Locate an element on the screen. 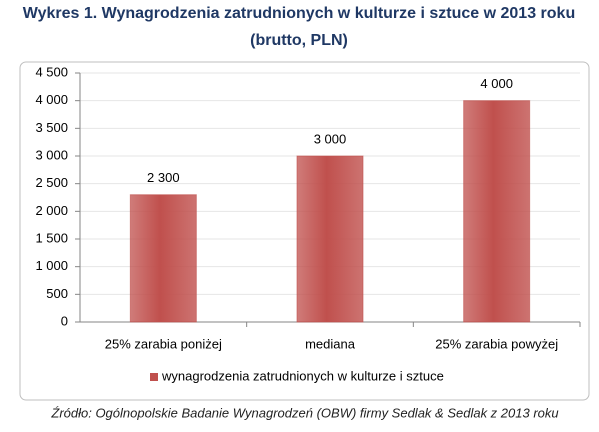  x-tick-label: 25% zarabia poniżej is located at coordinates (163, 343).